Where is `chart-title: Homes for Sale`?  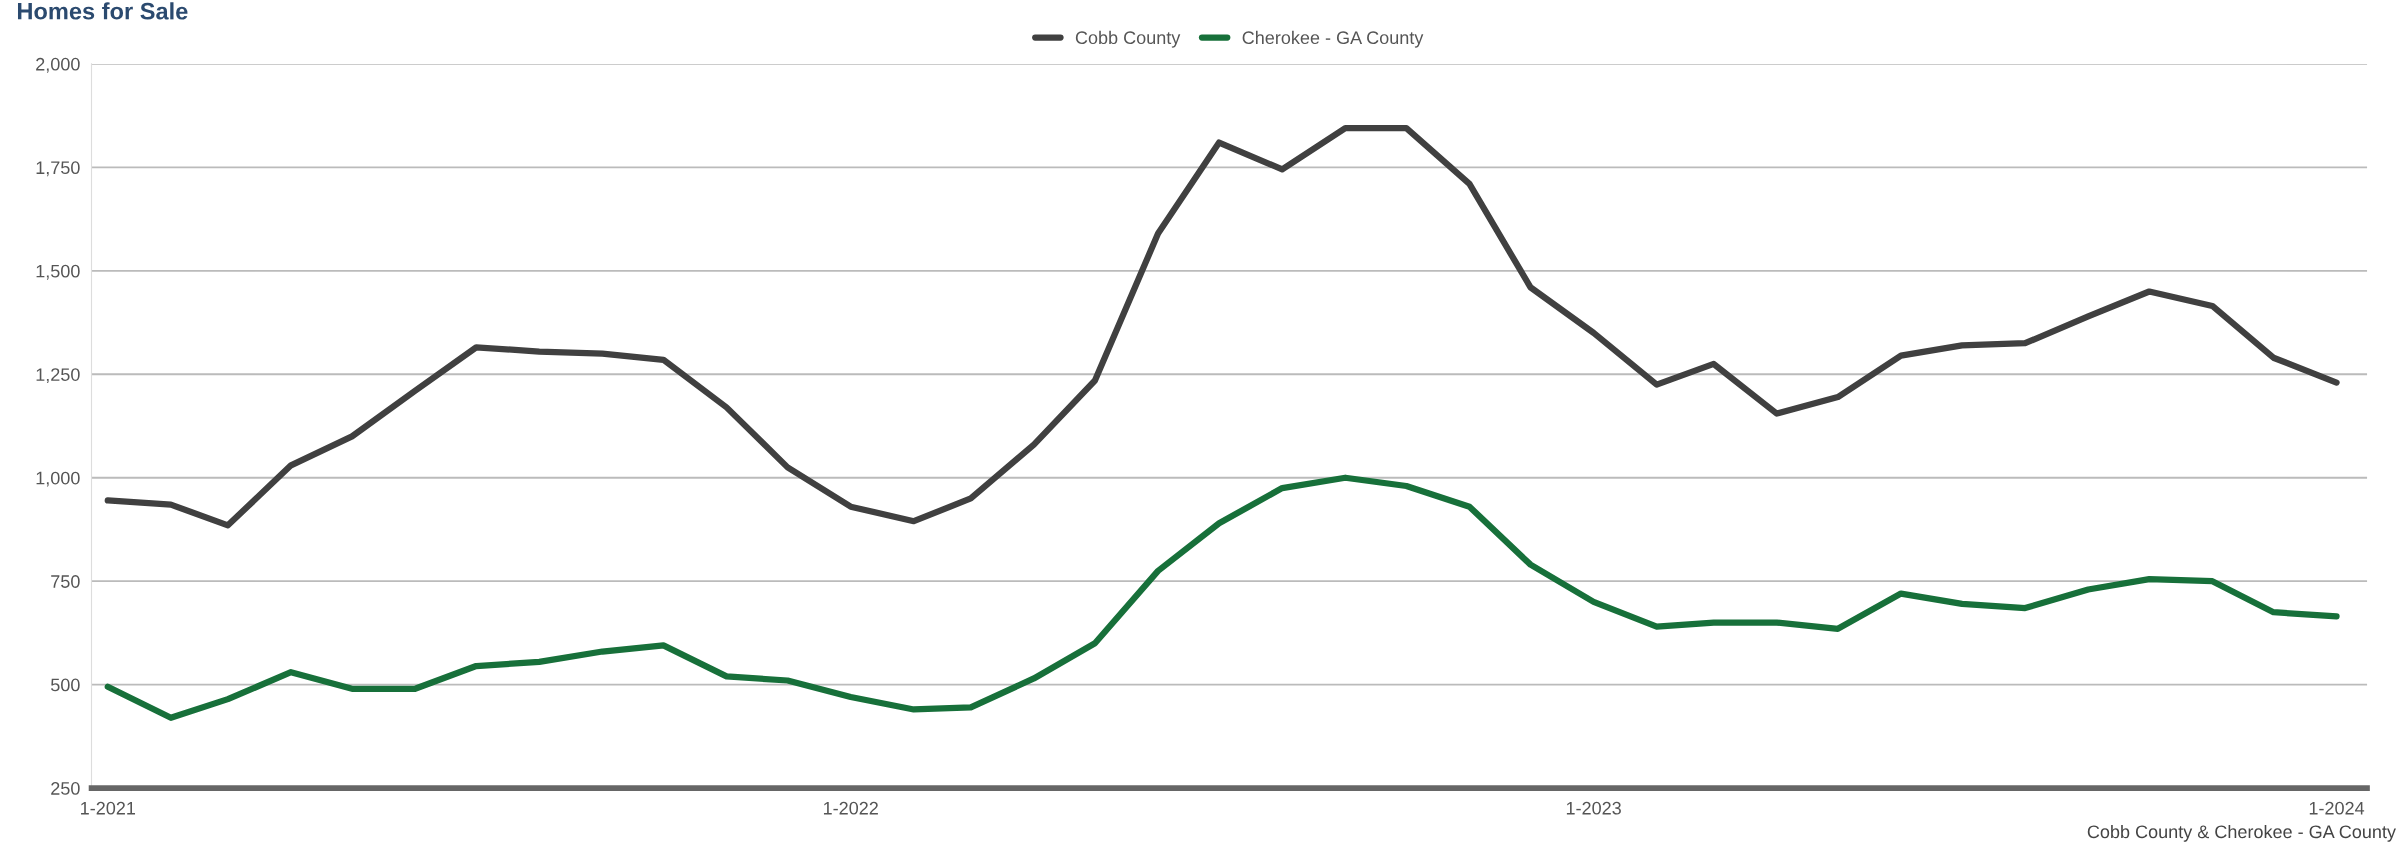
chart-title: Homes for Sale is located at coordinates (102, 11).